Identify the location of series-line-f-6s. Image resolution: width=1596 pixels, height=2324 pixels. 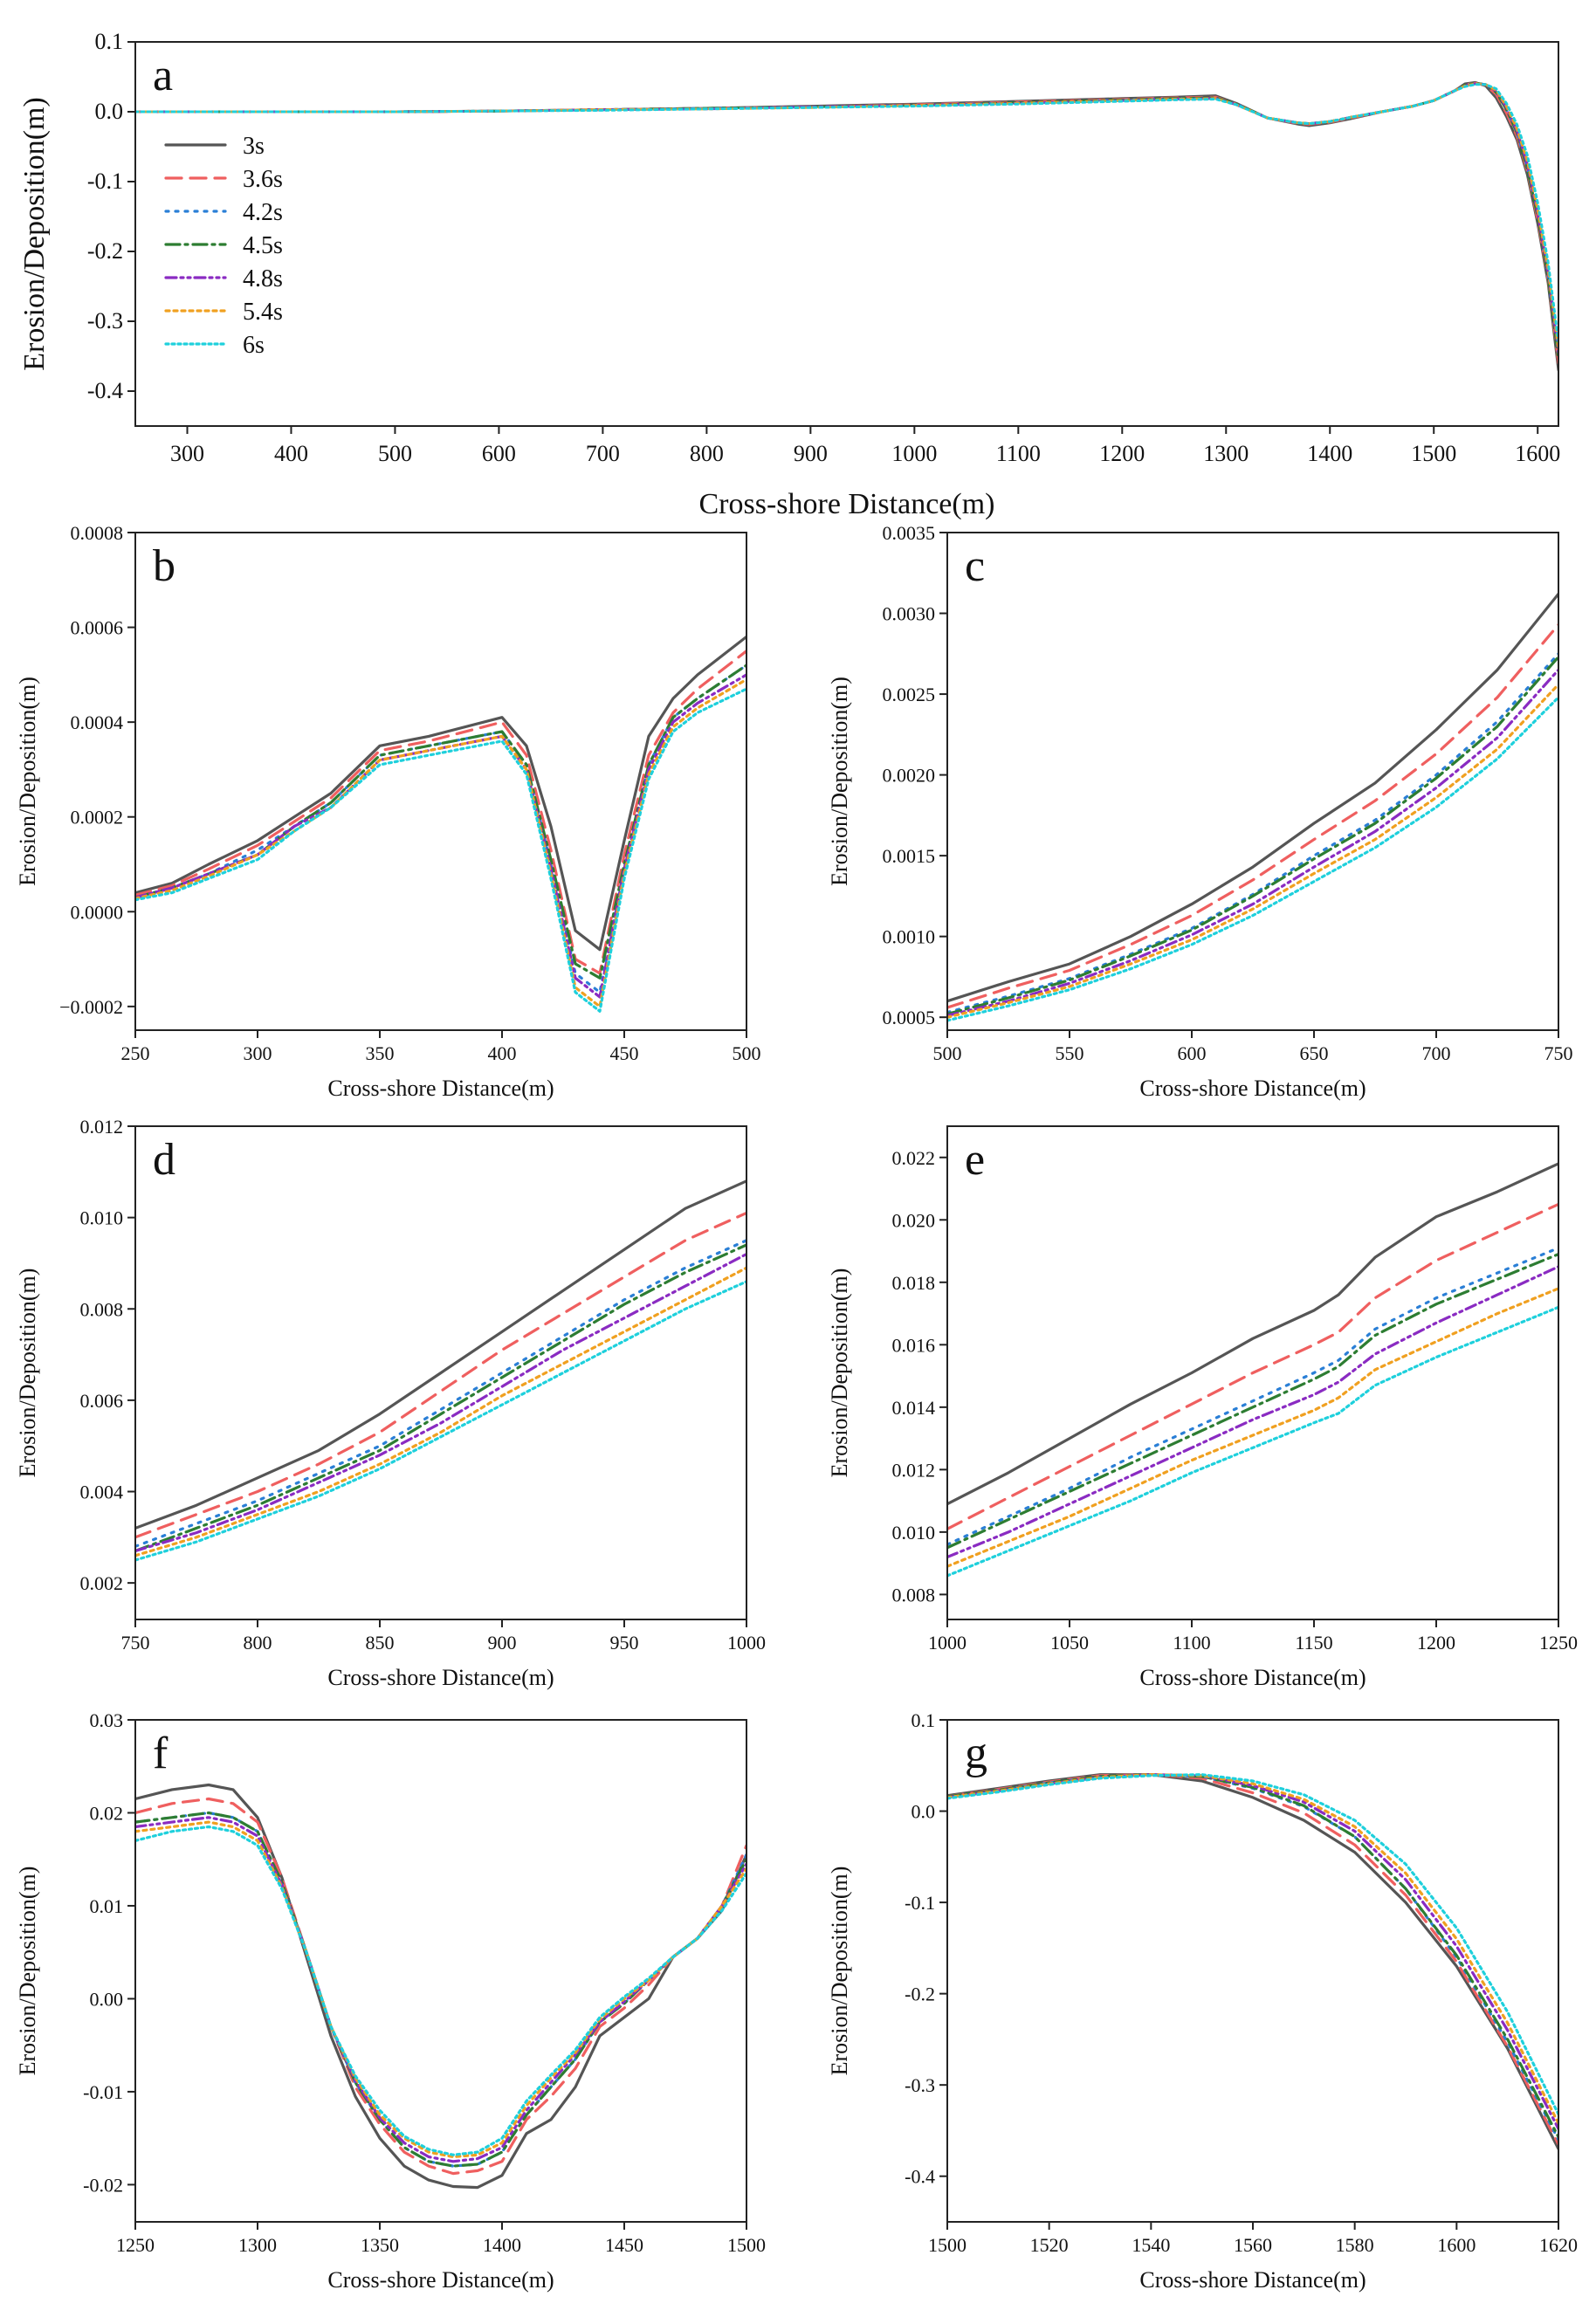
(441, 1991).